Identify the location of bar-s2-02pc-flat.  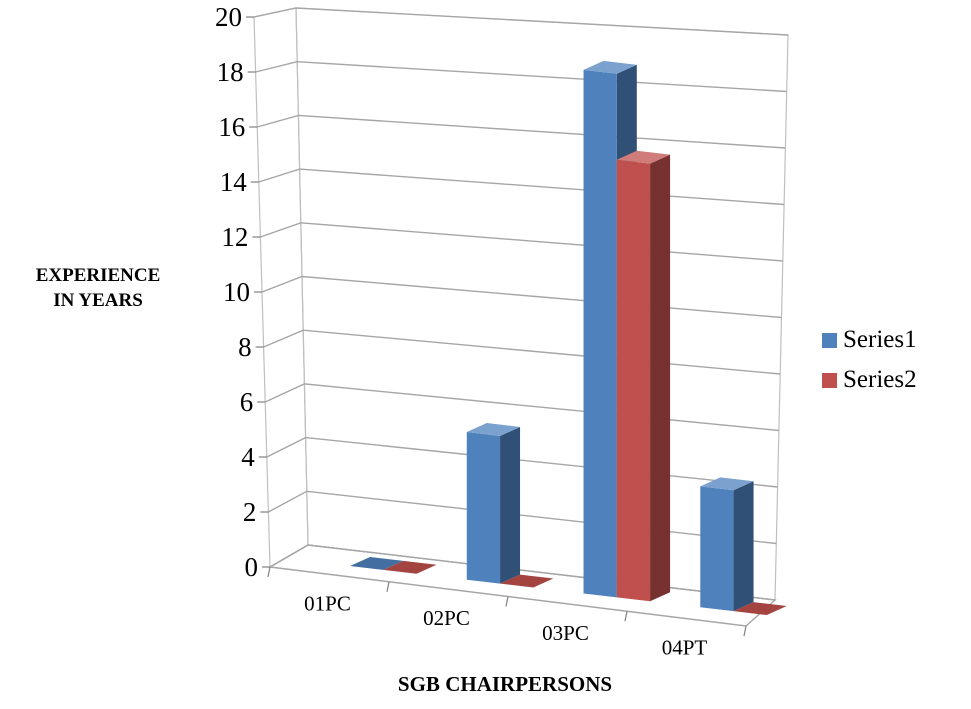
(527, 581).